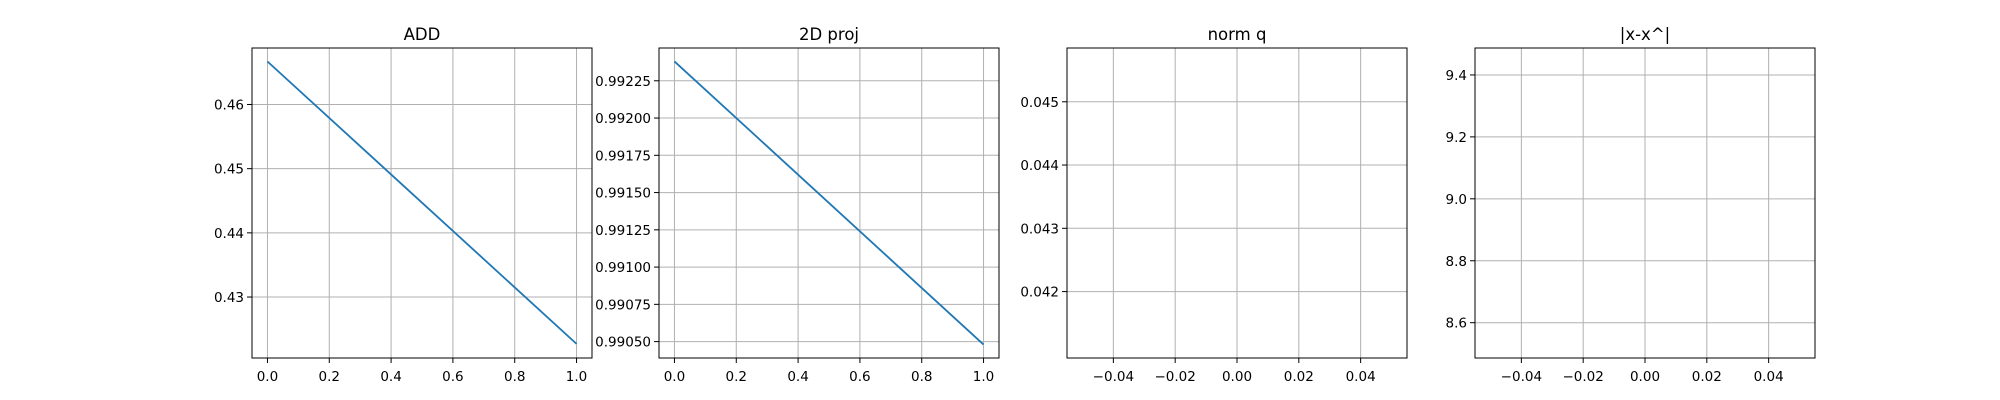 This screenshot has width=2000, height=400. Describe the element at coordinates (1456, 138) in the screenshot. I see `y-tick-label: 9.2` at that location.